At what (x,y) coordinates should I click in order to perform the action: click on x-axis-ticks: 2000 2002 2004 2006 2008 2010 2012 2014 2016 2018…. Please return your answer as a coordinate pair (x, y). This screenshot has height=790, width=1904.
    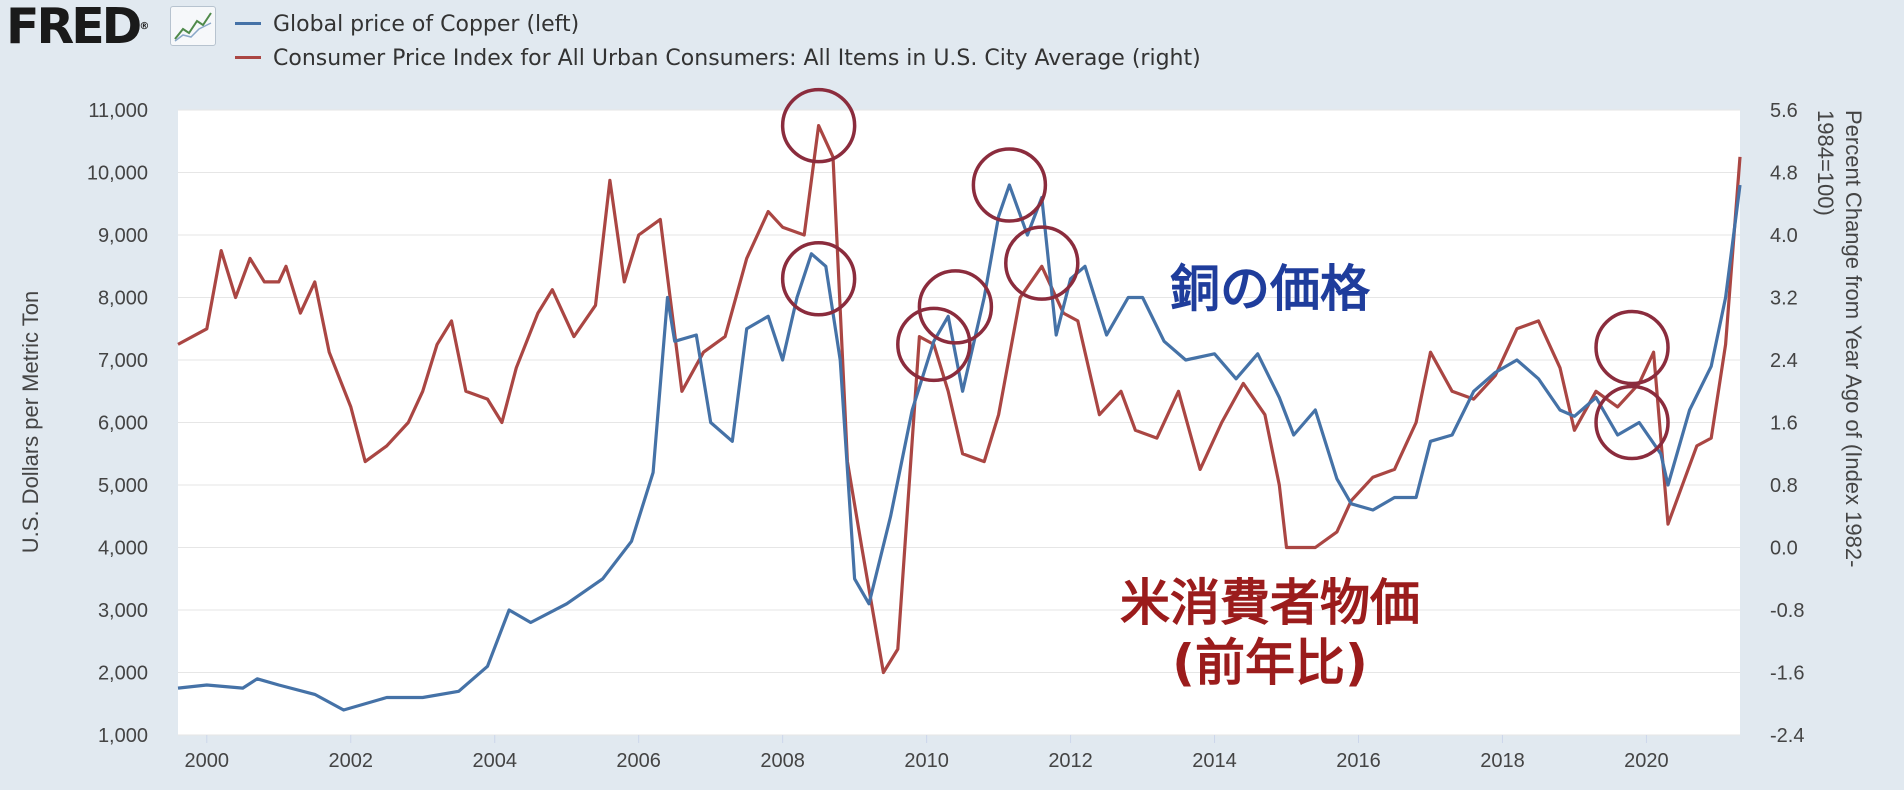
    Looking at the image, I should click on (927, 753).